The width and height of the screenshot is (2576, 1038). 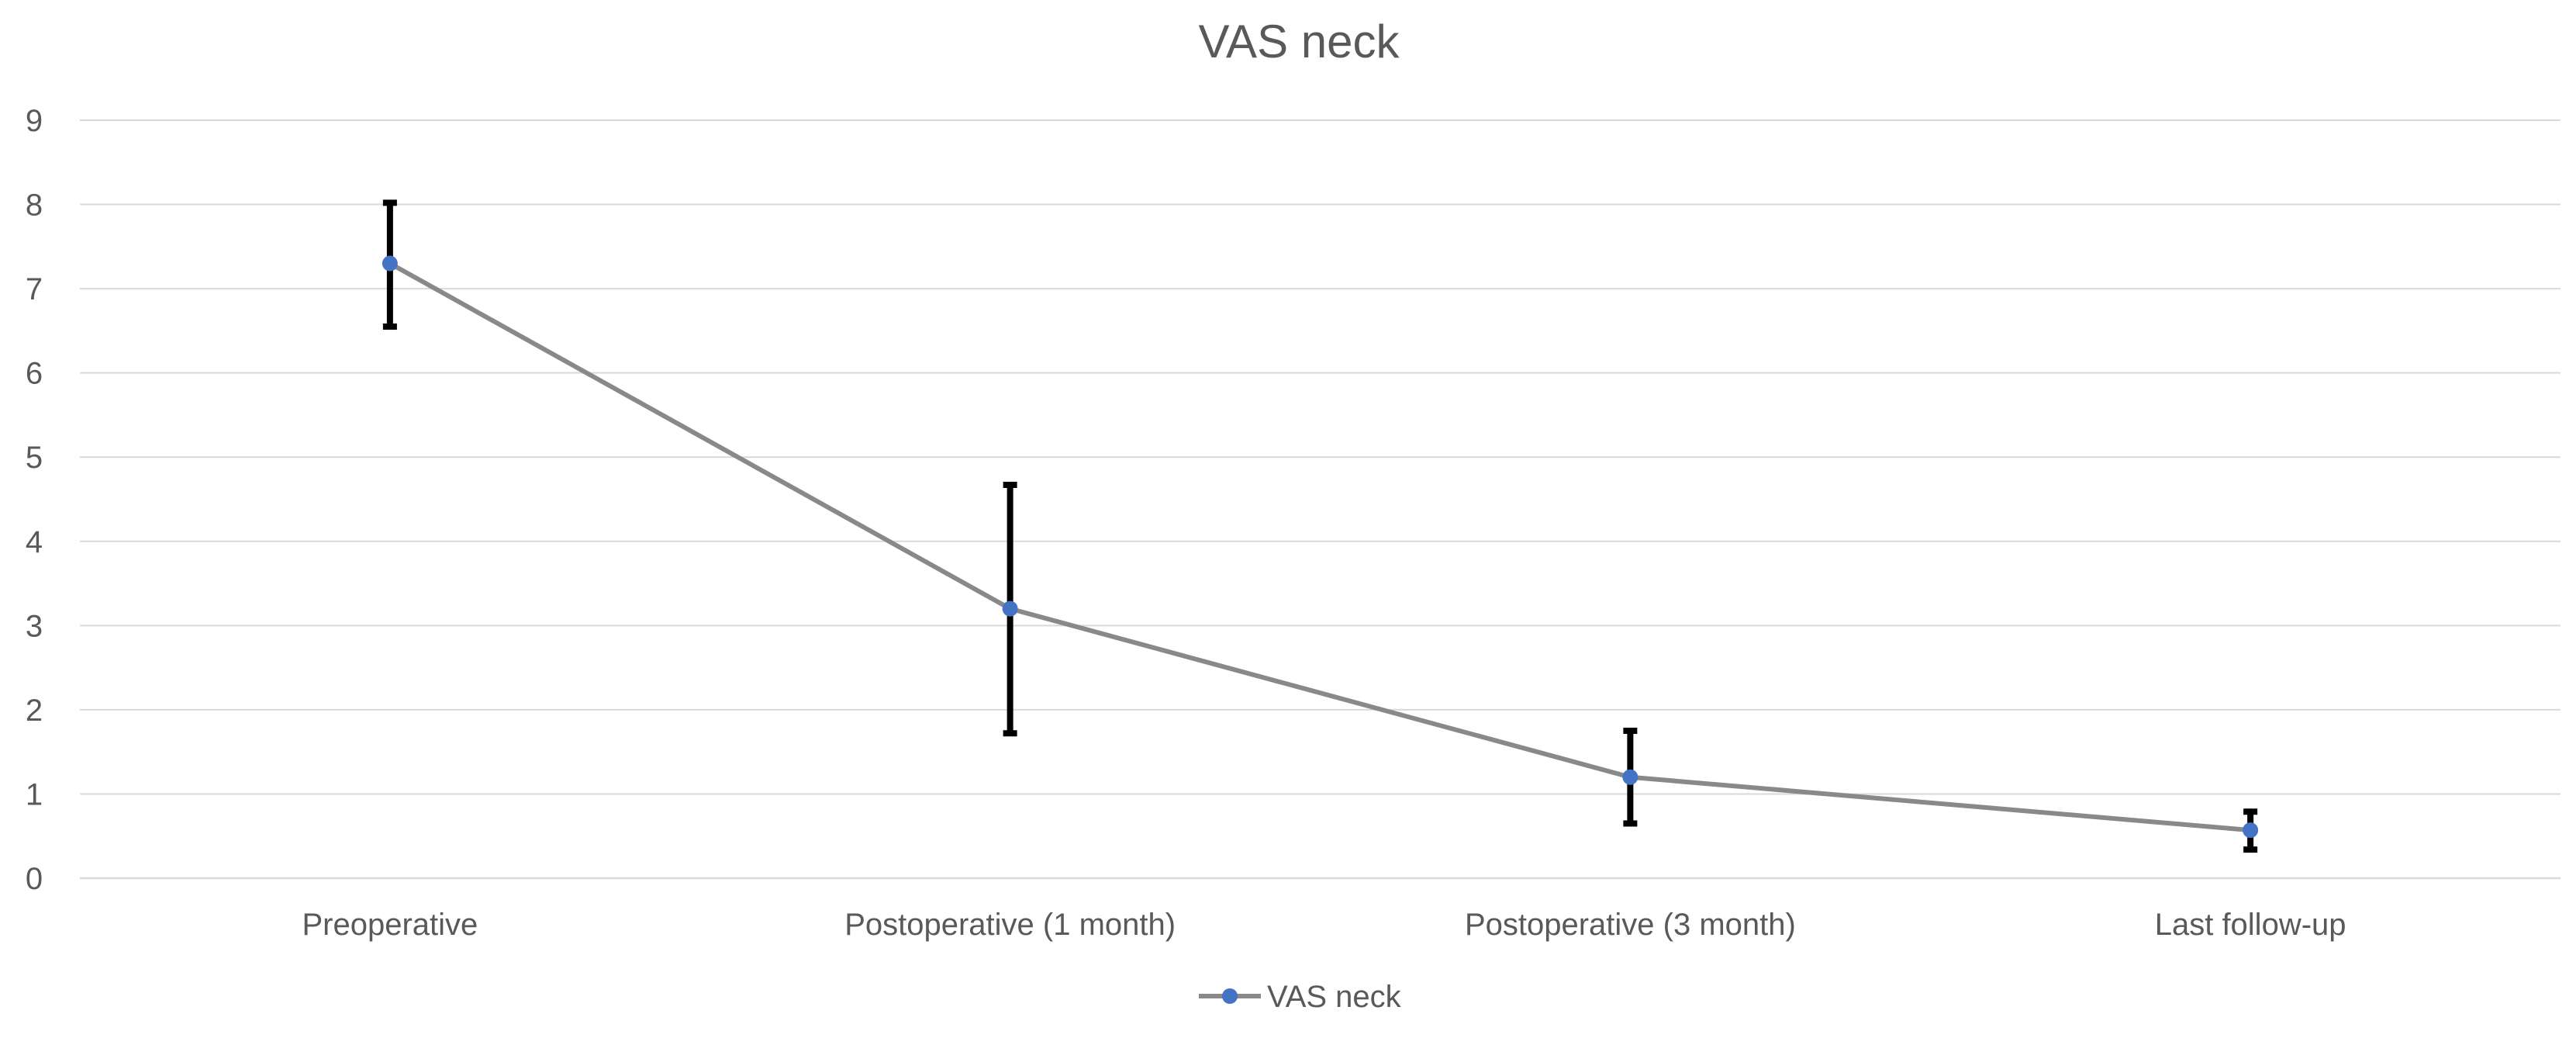 I want to click on y-tick-label-5: 5, so click(x=34, y=458).